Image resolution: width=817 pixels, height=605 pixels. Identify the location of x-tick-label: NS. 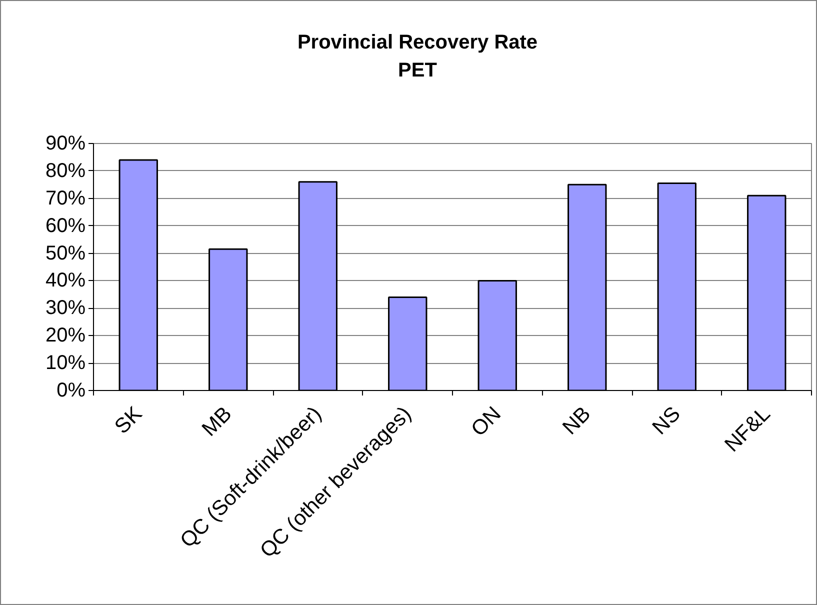
(667, 421).